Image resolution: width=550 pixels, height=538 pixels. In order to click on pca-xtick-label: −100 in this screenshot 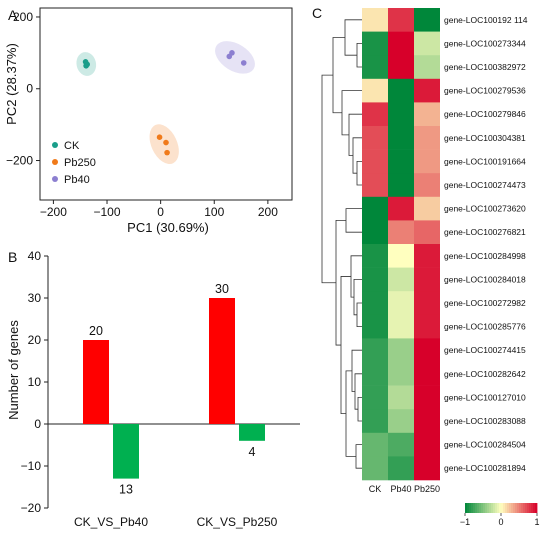, I will do `click(107, 212)`.